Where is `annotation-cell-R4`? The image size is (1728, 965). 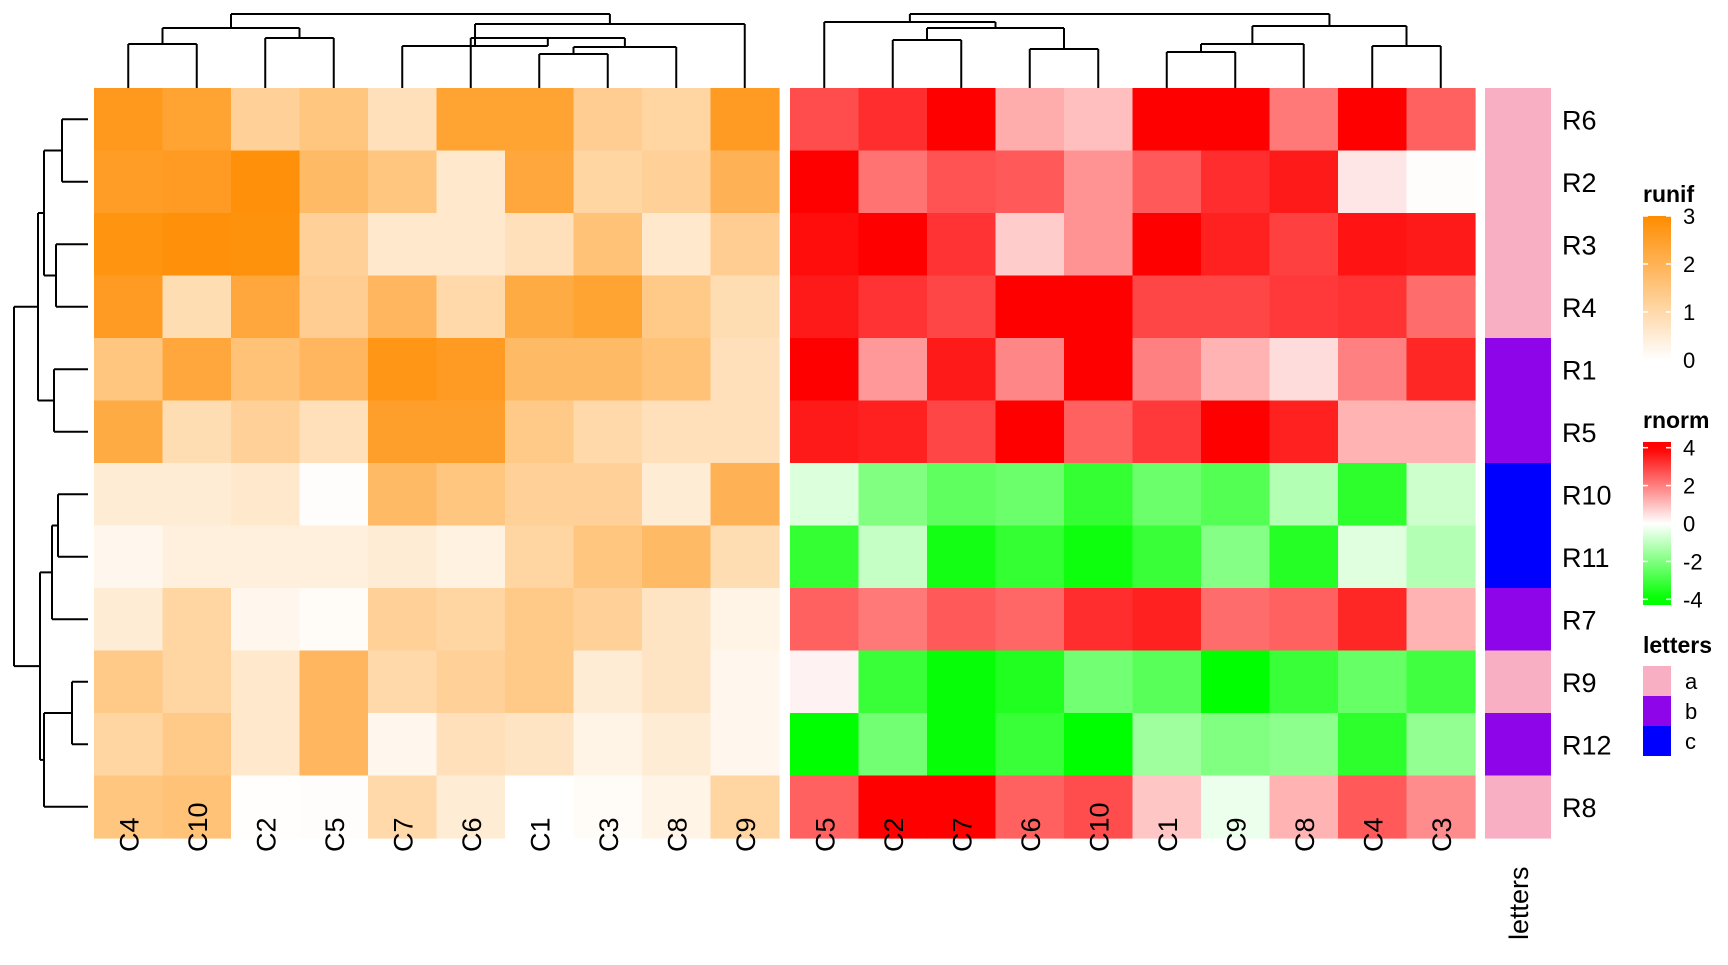
annotation-cell-R4 is located at coordinates (1518, 307).